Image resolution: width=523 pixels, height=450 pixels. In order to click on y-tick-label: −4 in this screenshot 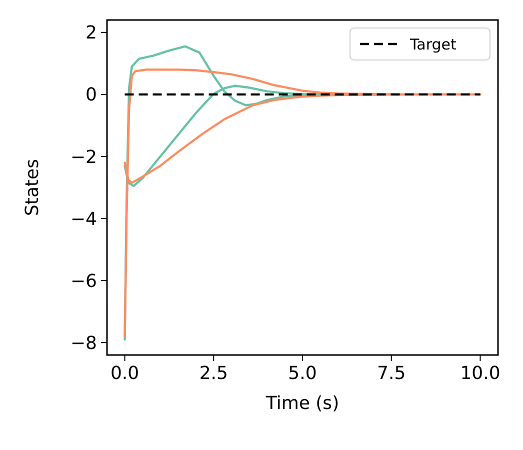, I will do `click(83, 219)`.